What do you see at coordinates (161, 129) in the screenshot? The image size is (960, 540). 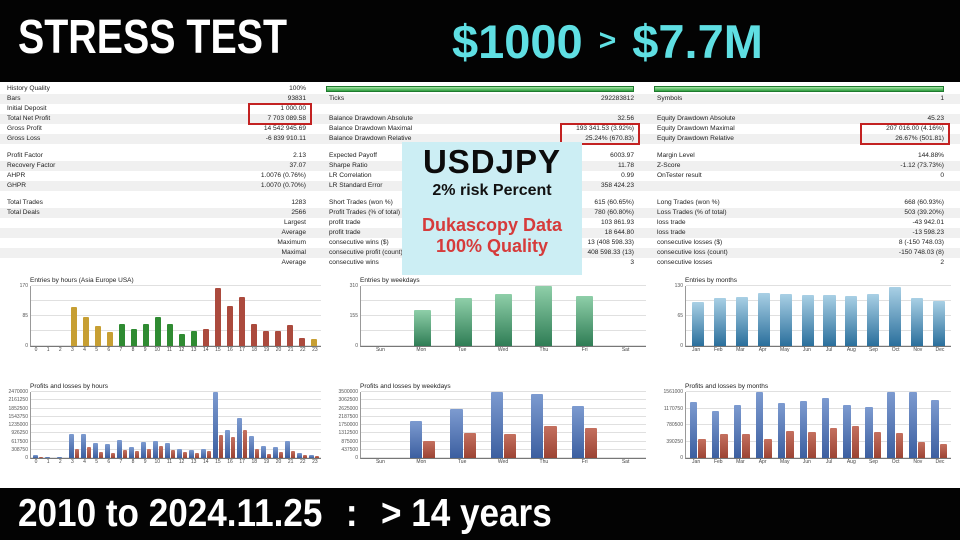 I see `stat-row: Gross Profit 14 542 945.69` at bounding box center [161, 129].